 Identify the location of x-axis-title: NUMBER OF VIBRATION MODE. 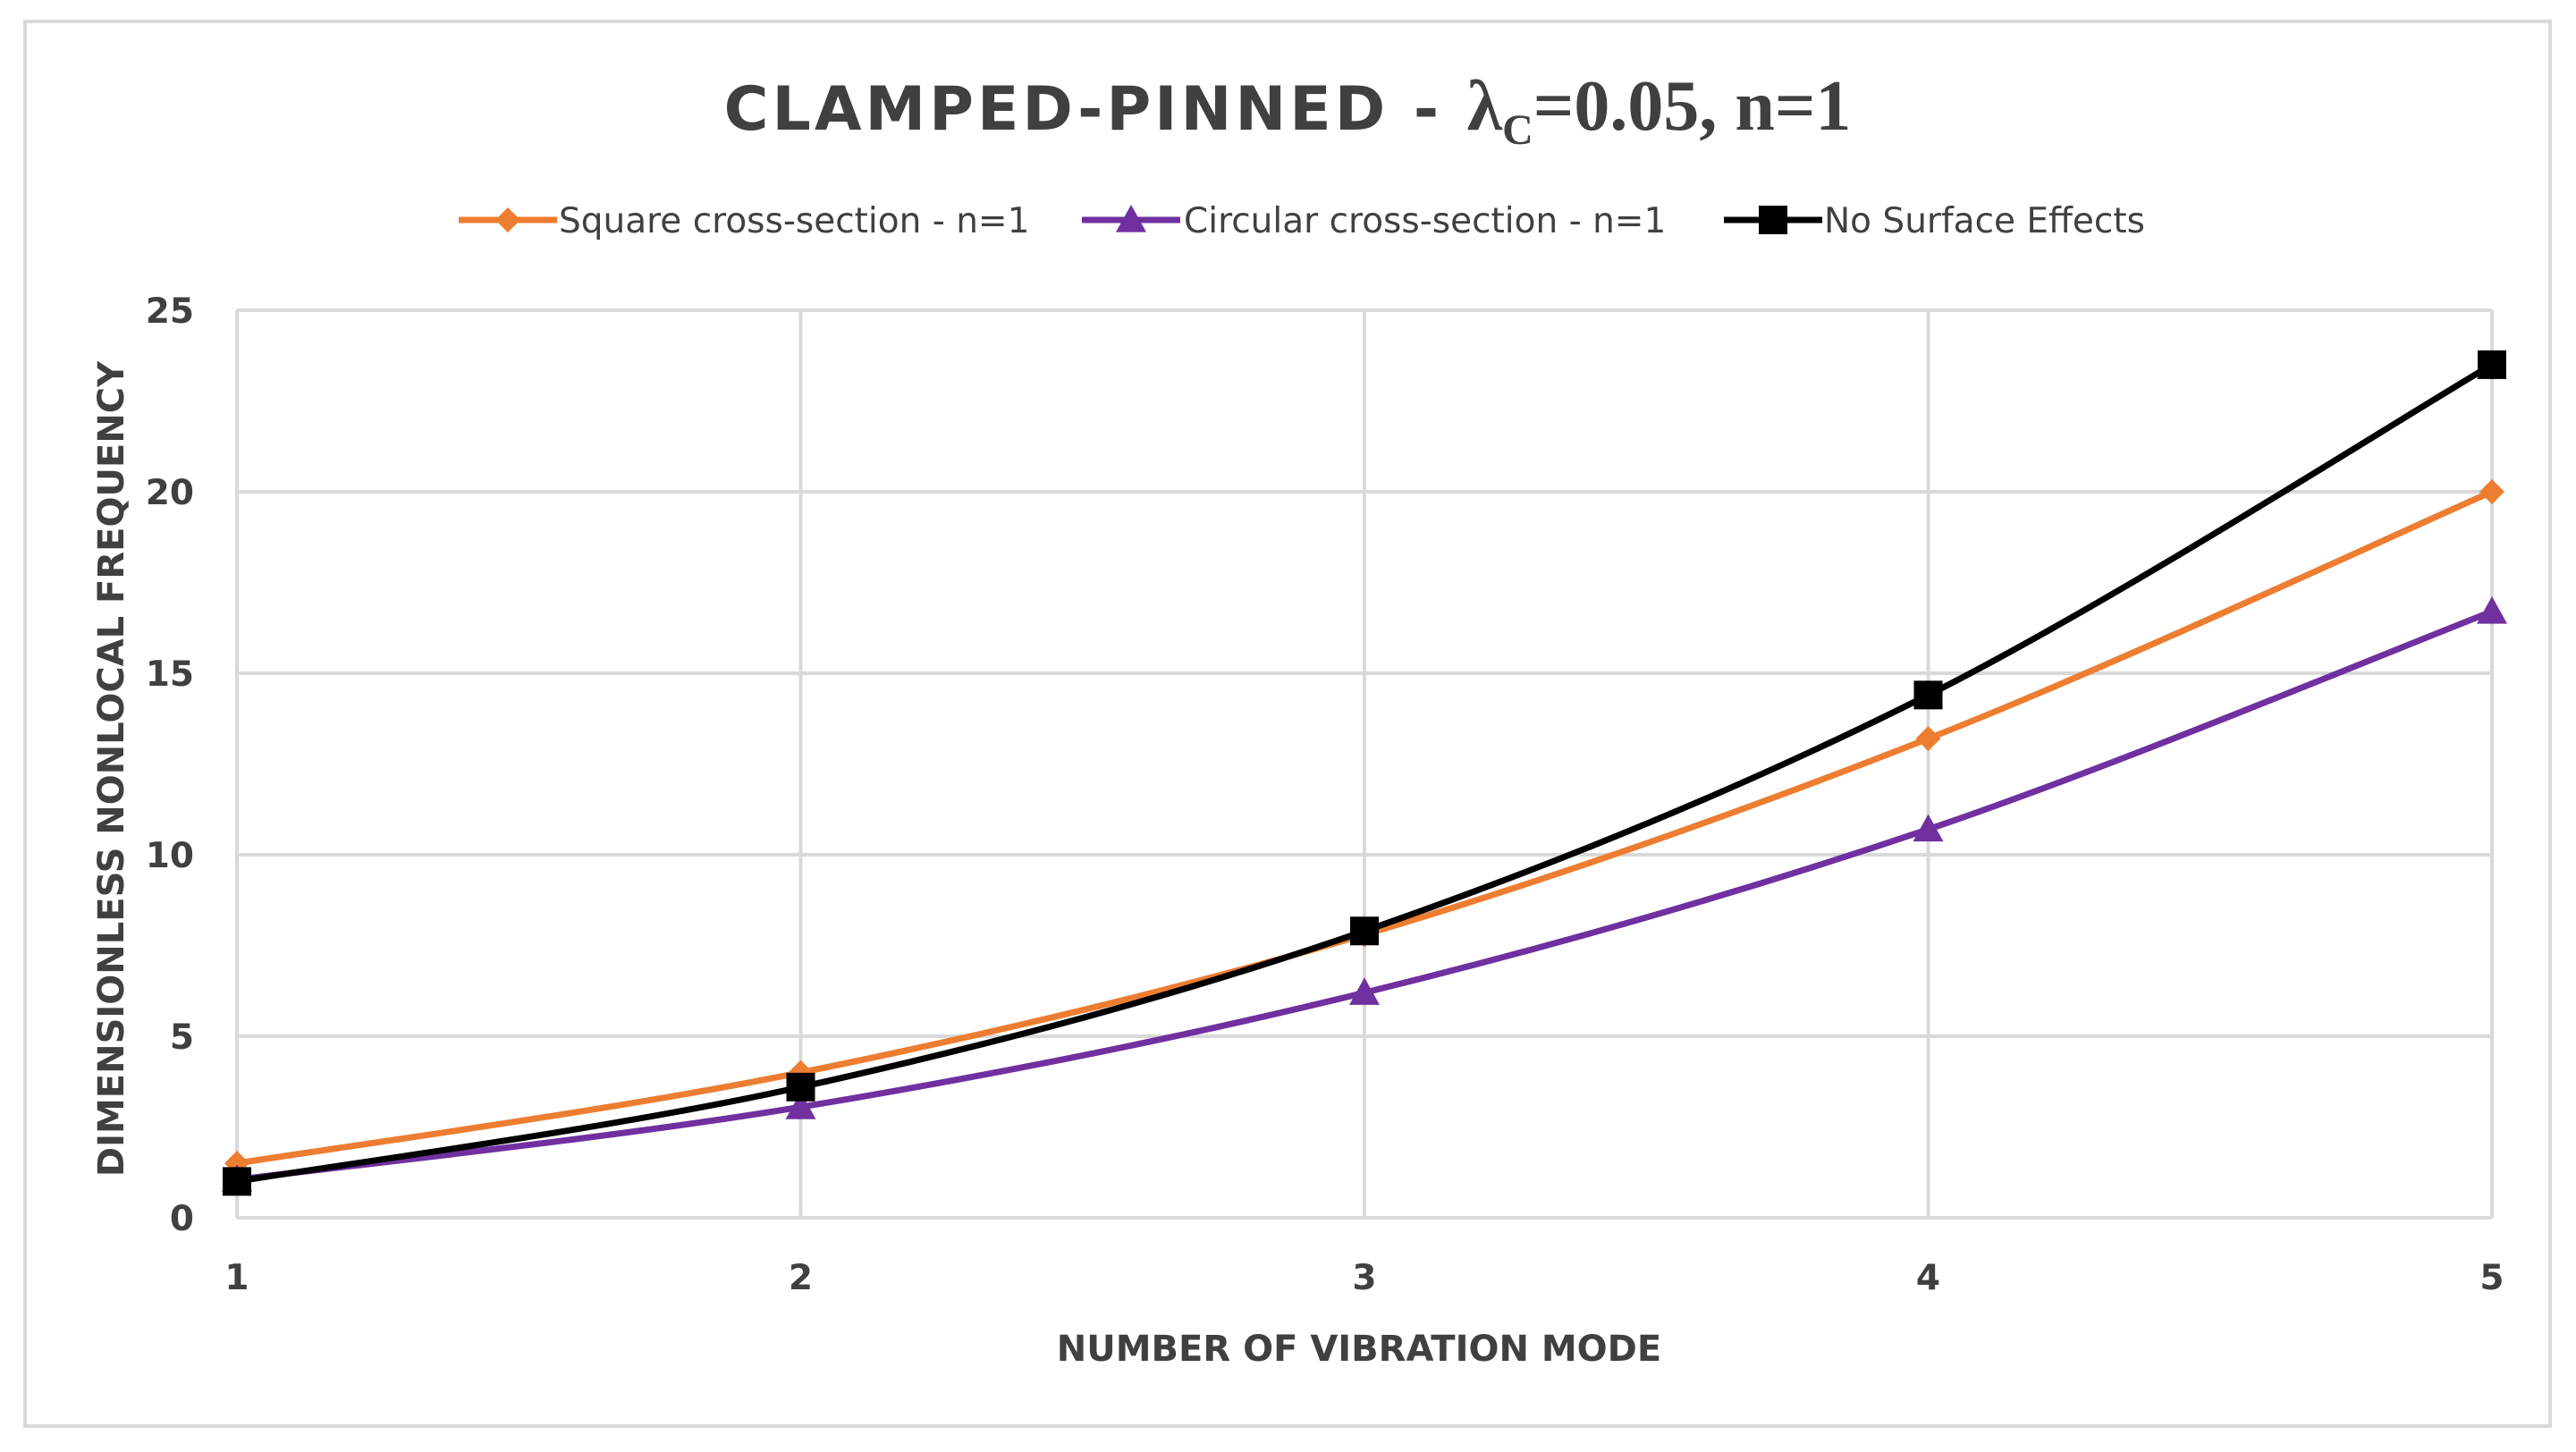
(1359, 1349).